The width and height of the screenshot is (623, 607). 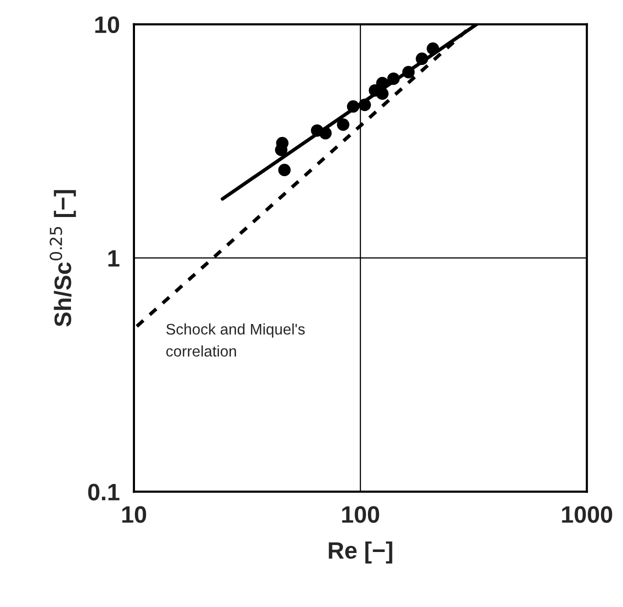 I want to click on x-tick-label: 10, so click(x=134, y=514).